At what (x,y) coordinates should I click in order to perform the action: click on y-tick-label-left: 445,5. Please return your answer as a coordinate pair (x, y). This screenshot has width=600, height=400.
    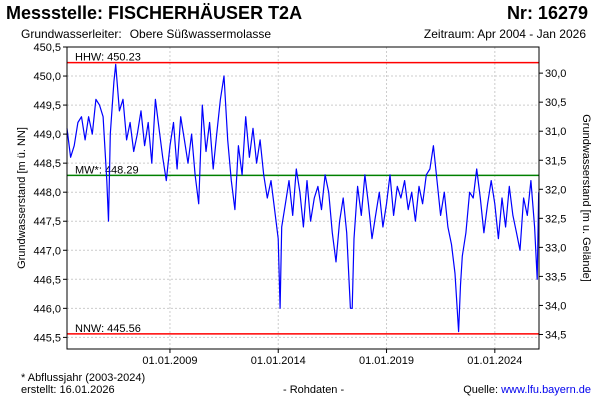
    Looking at the image, I should click on (47, 338).